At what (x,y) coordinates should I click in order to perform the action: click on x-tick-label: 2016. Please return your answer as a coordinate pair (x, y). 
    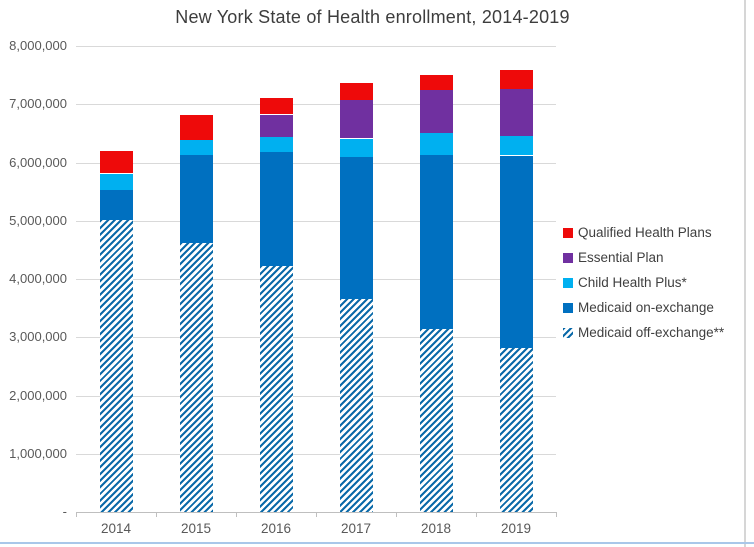
    Looking at the image, I should click on (276, 528).